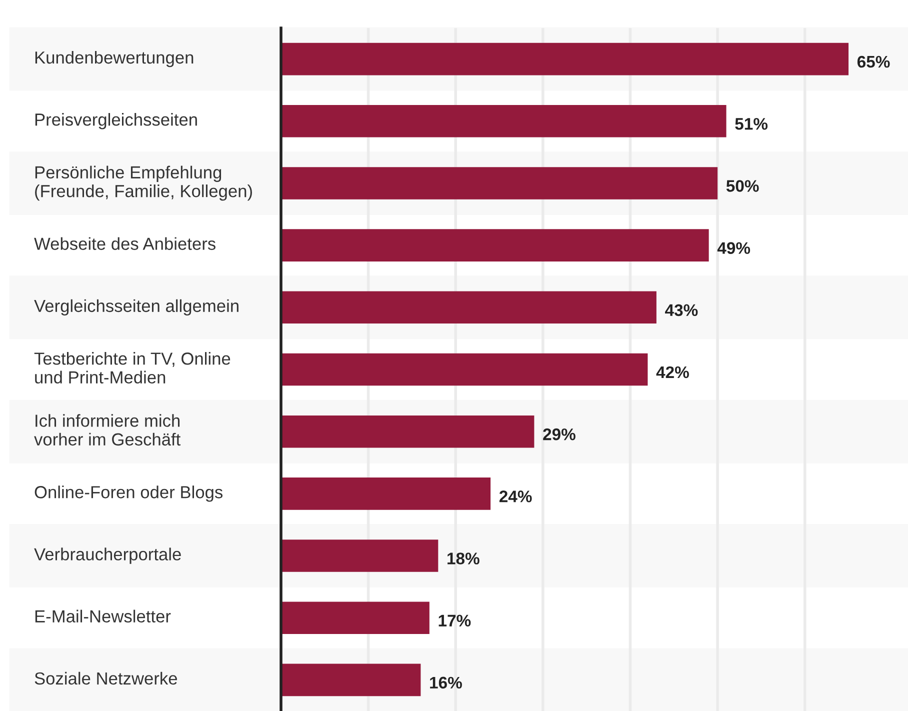 The width and height of the screenshot is (908, 711). What do you see at coordinates (107, 430) in the screenshot?
I see `y-tick-label: Ich informiere mich vorher im Geschäft` at bounding box center [107, 430].